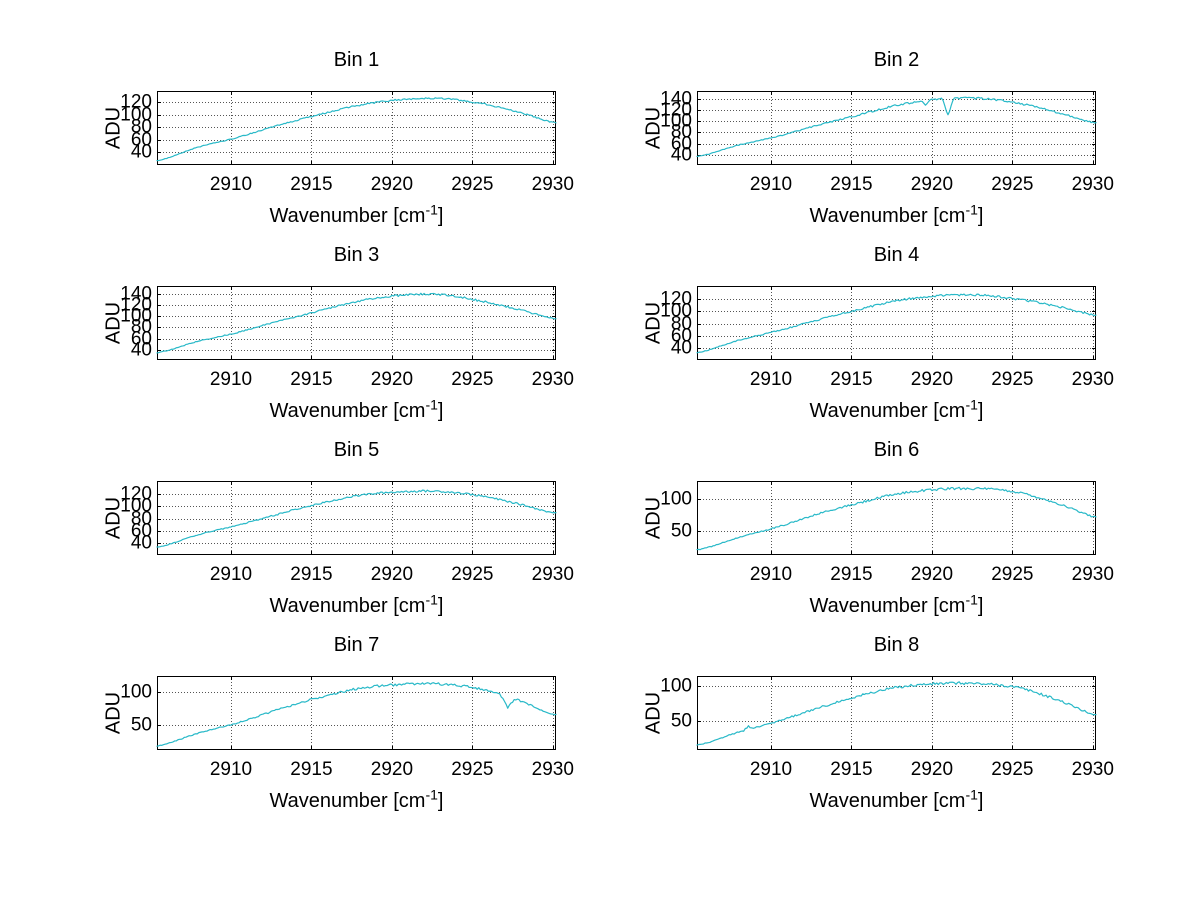 Image resolution: width=1200 pixels, height=901 pixels. What do you see at coordinates (356, 450) in the screenshot?
I see `plot-title: Bin 5` at bounding box center [356, 450].